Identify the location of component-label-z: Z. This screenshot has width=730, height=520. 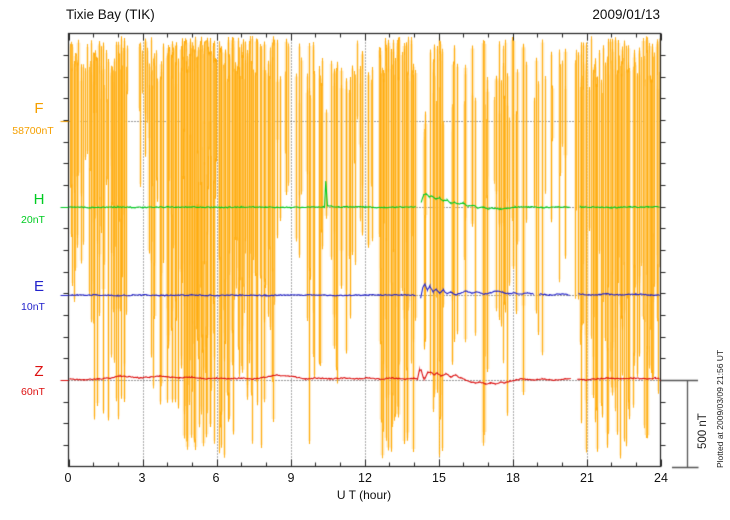
(39, 371).